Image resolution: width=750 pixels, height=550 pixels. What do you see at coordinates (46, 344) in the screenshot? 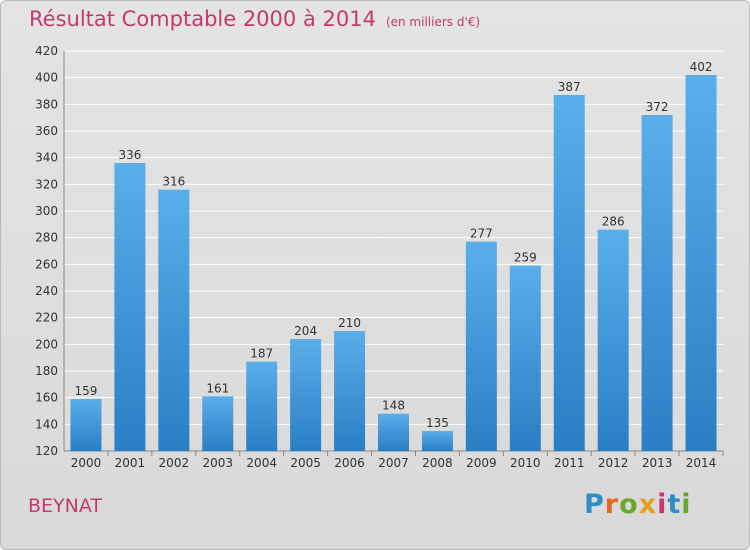
I see `y-tick-label: 200` at bounding box center [46, 344].